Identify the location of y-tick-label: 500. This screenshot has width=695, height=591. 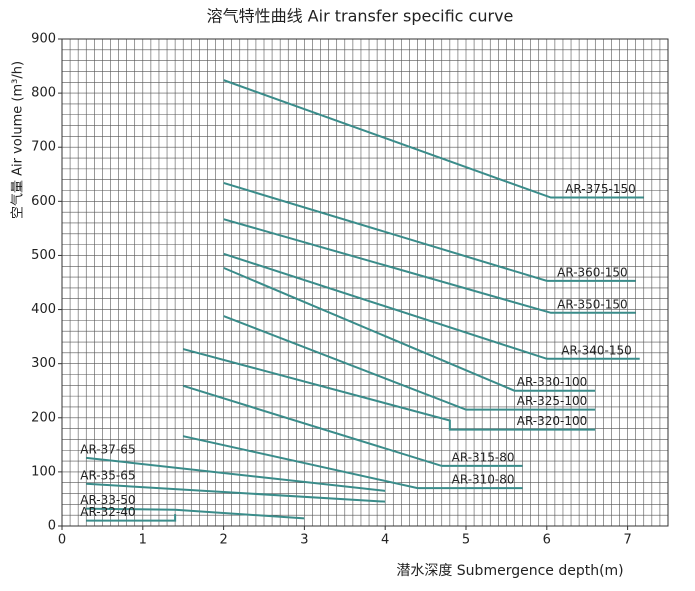
(43, 255).